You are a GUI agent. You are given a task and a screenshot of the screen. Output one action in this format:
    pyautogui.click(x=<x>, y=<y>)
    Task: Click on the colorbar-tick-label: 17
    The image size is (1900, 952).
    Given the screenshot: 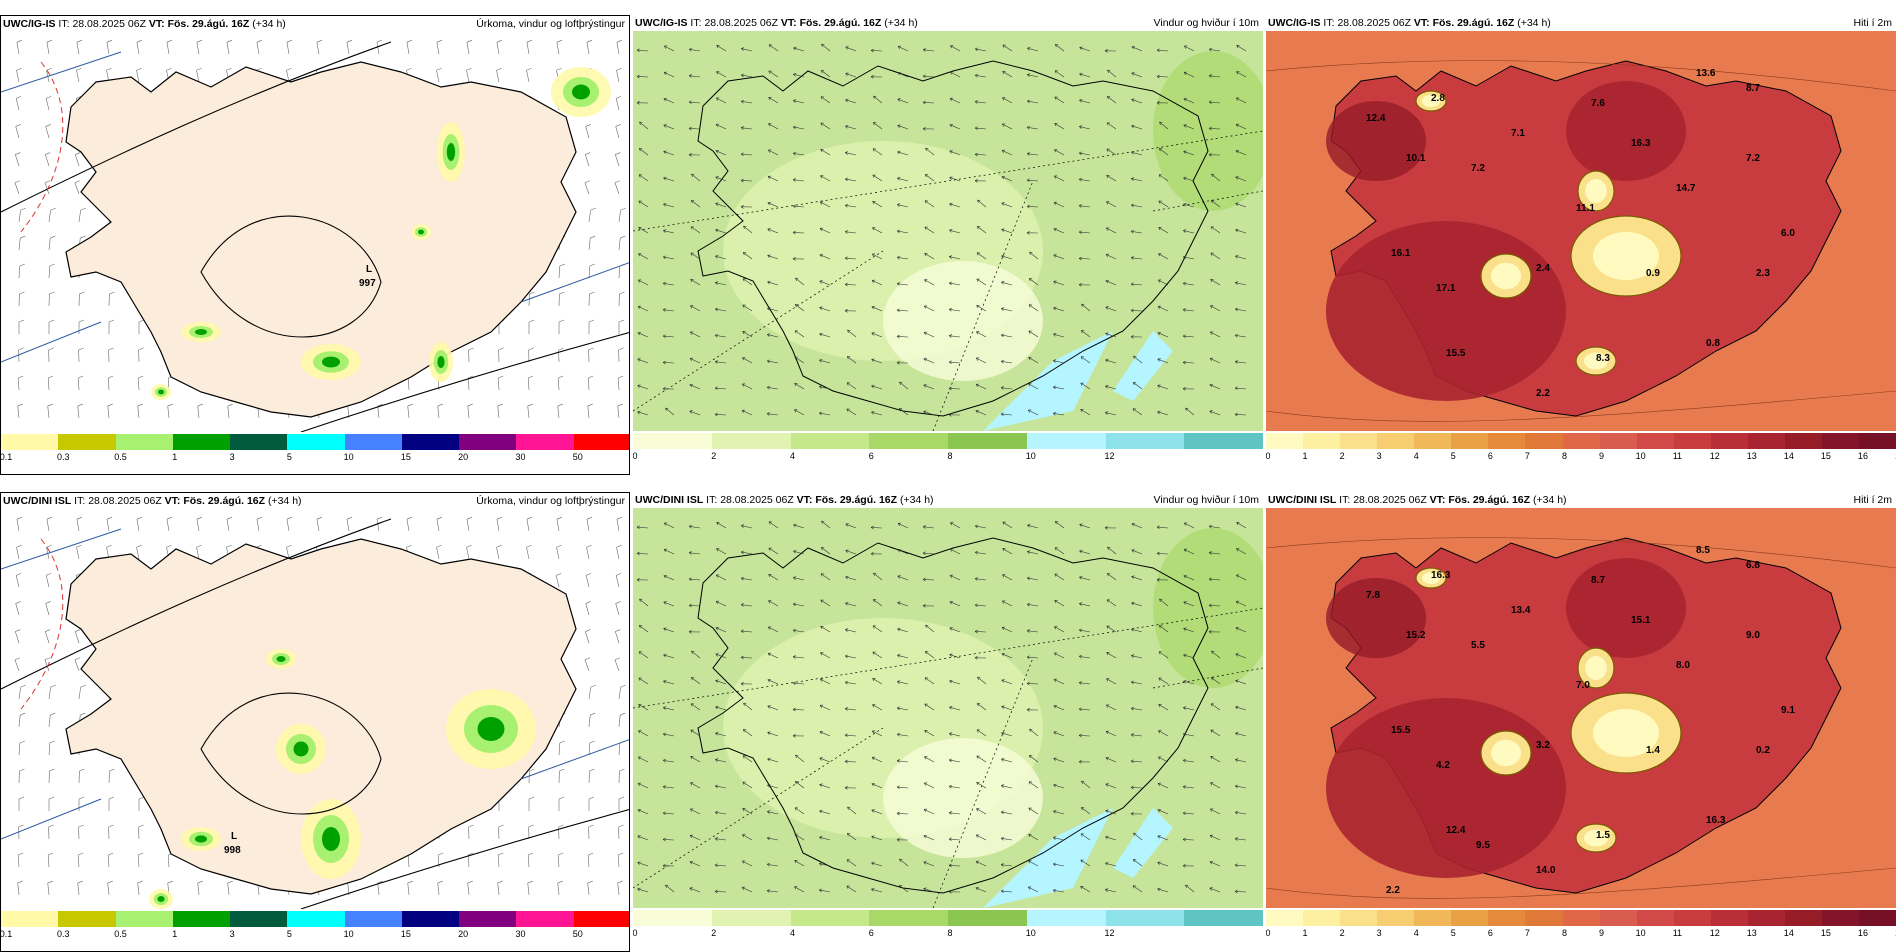 What is the action you would take?
    pyautogui.click(x=1895, y=456)
    